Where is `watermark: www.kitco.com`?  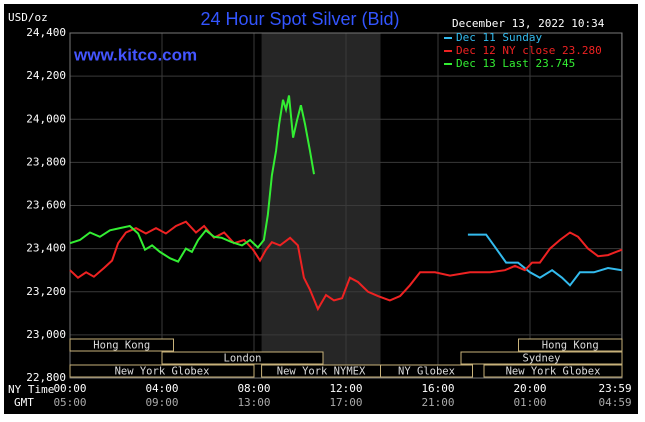
watermark: www.kitco.com is located at coordinates (135, 54).